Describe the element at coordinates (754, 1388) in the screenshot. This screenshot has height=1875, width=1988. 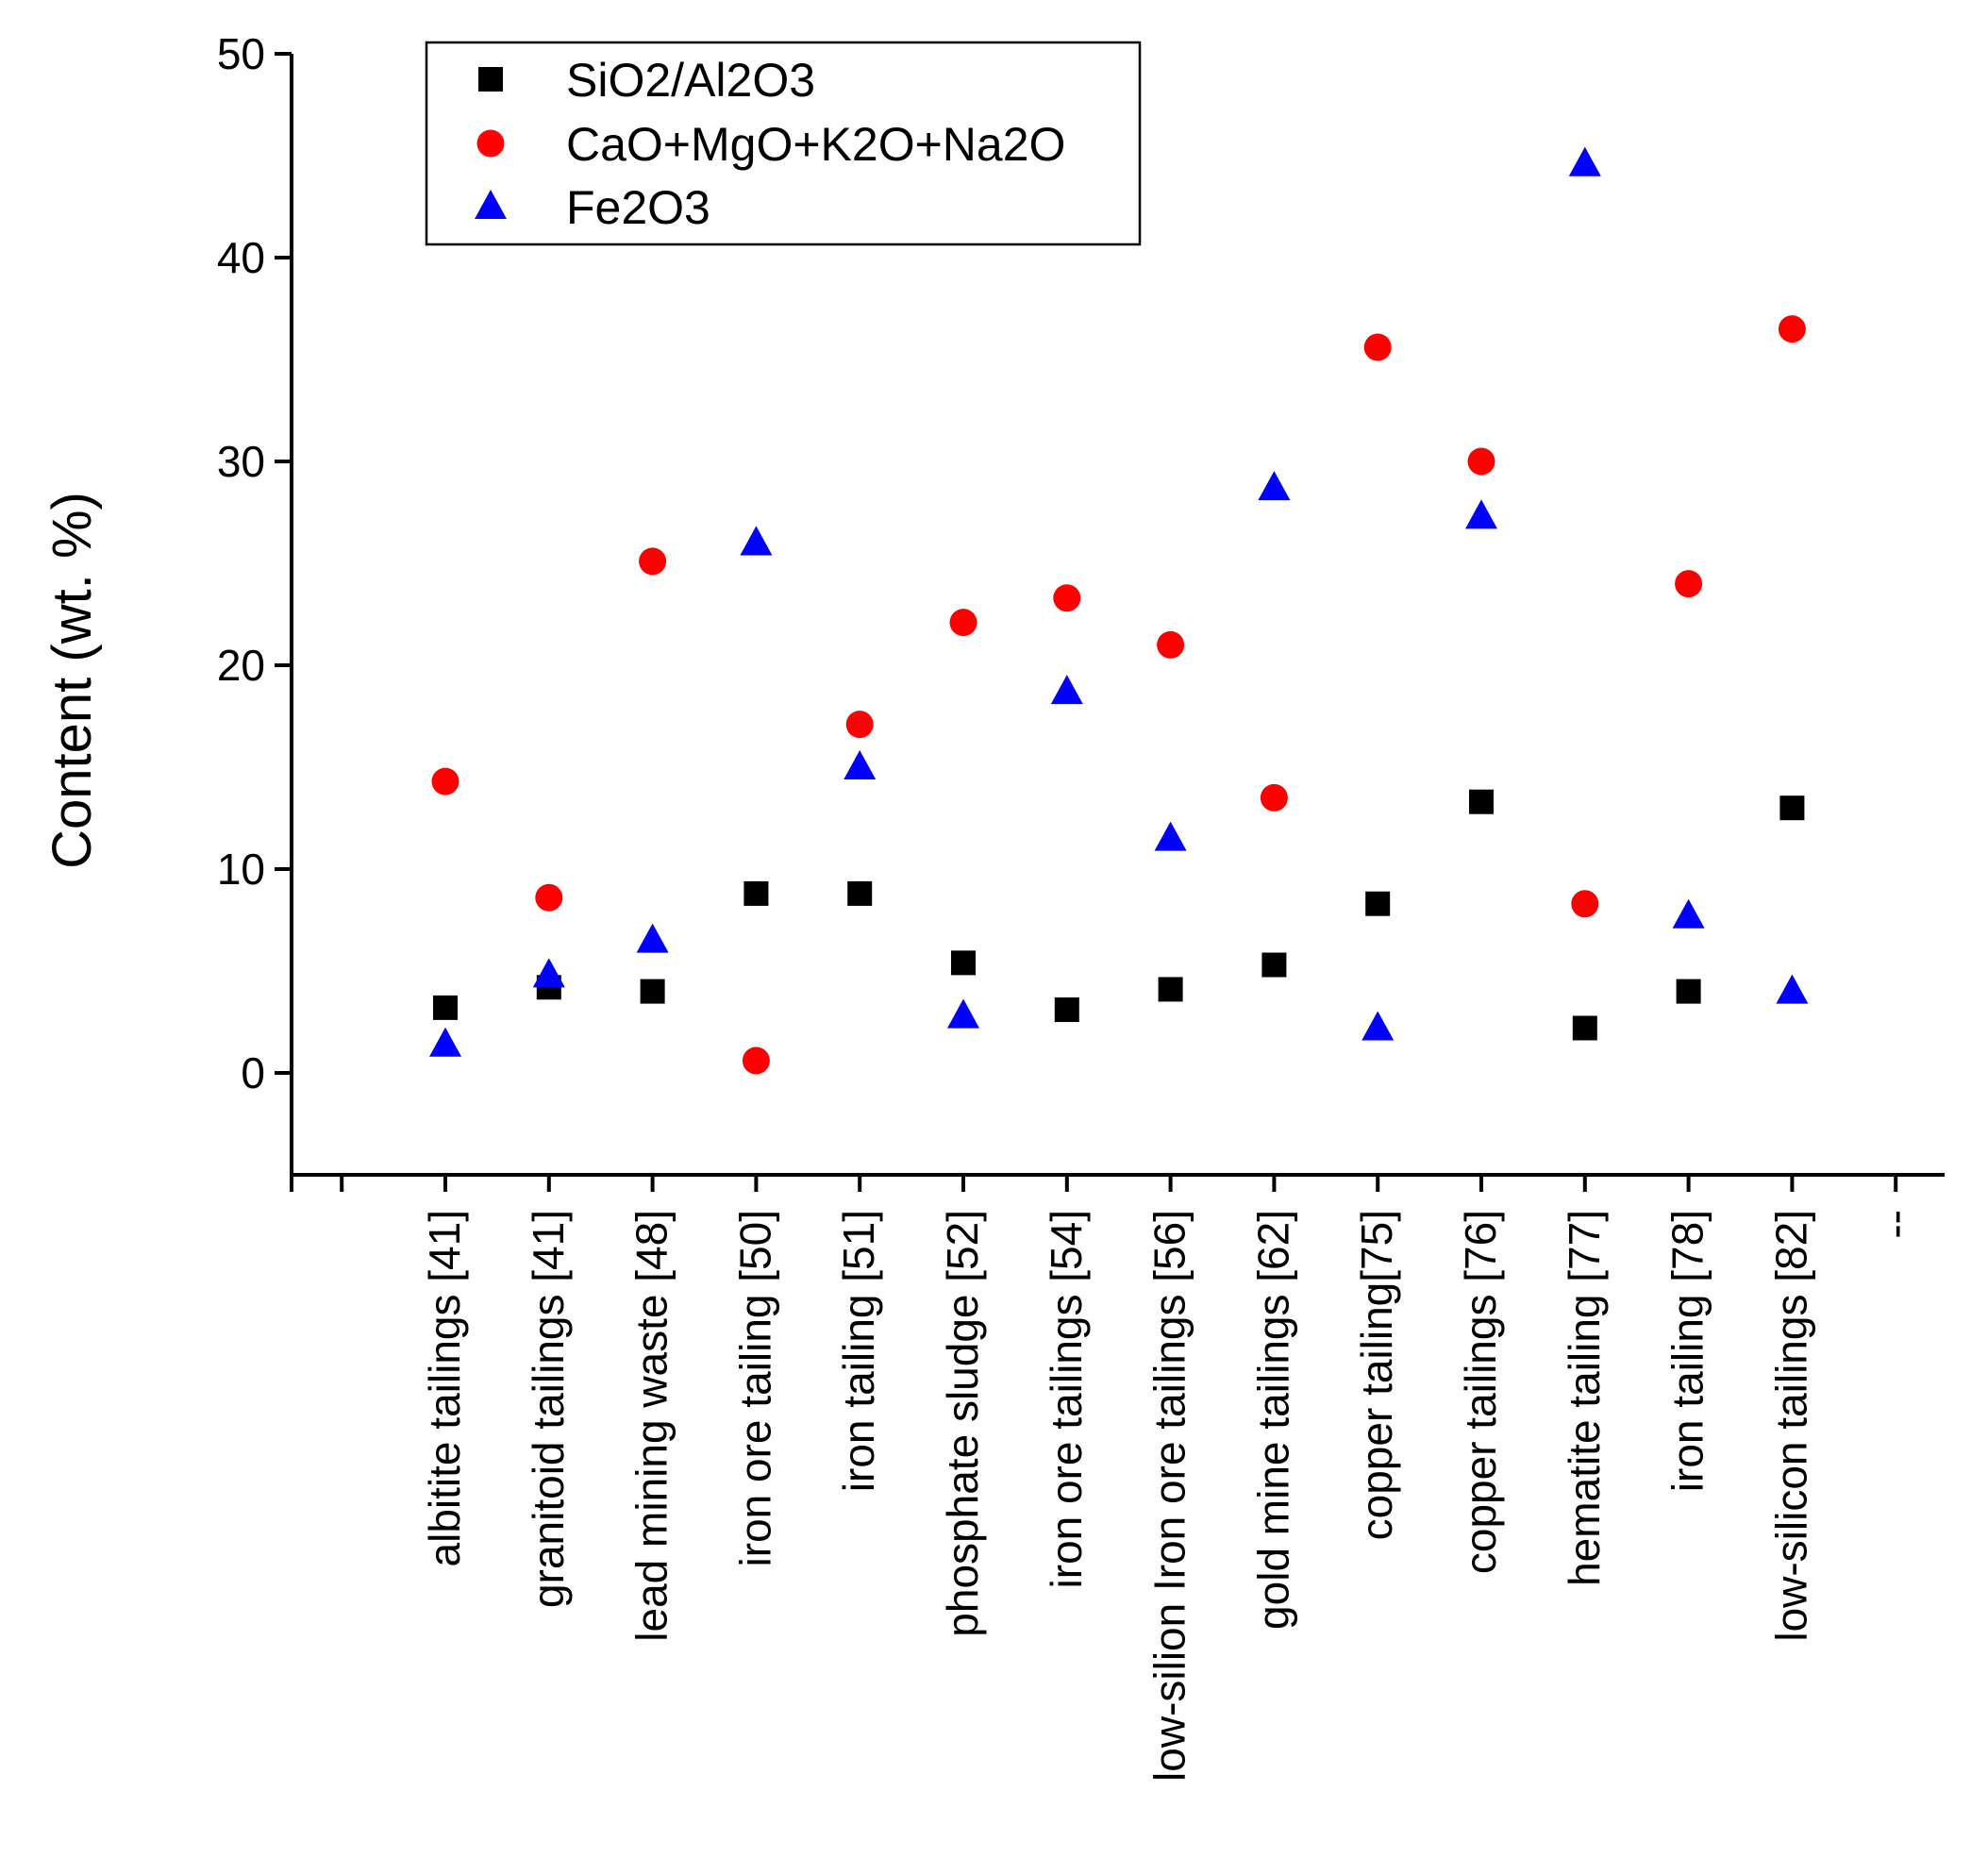
I see `x-category-label: iron ore tailing [50]` at that location.